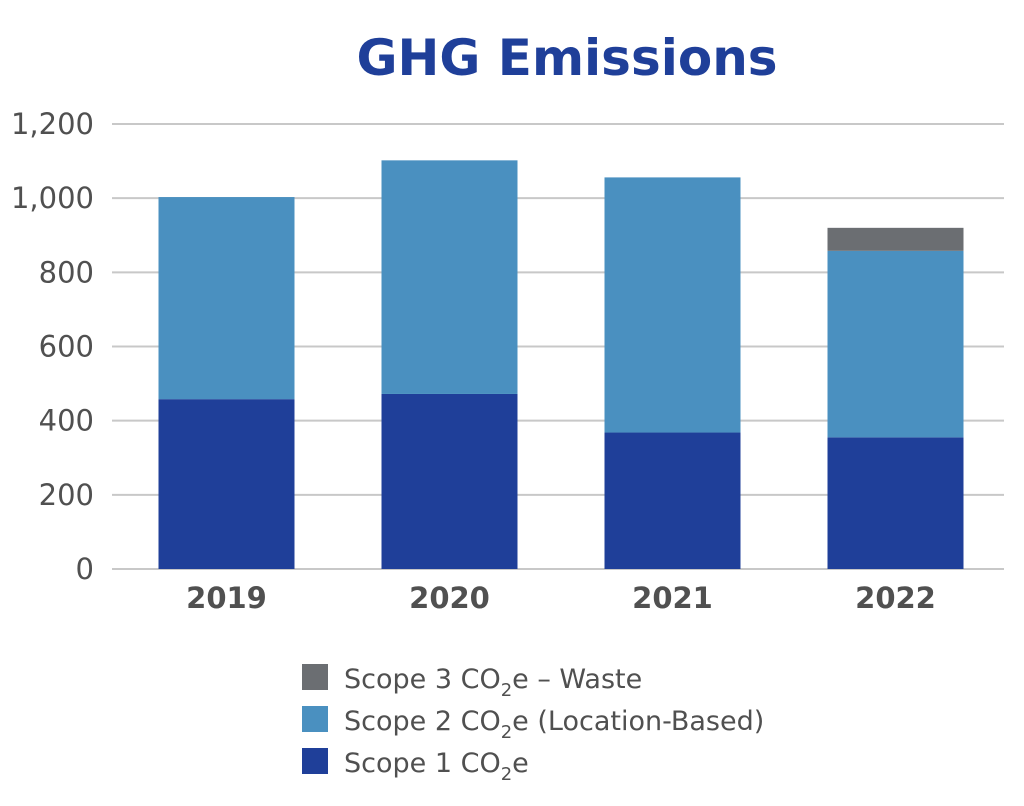  What do you see at coordinates (895, 598) in the screenshot?
I see `x-tick-label: 2022` at bounding box center [895, 598].